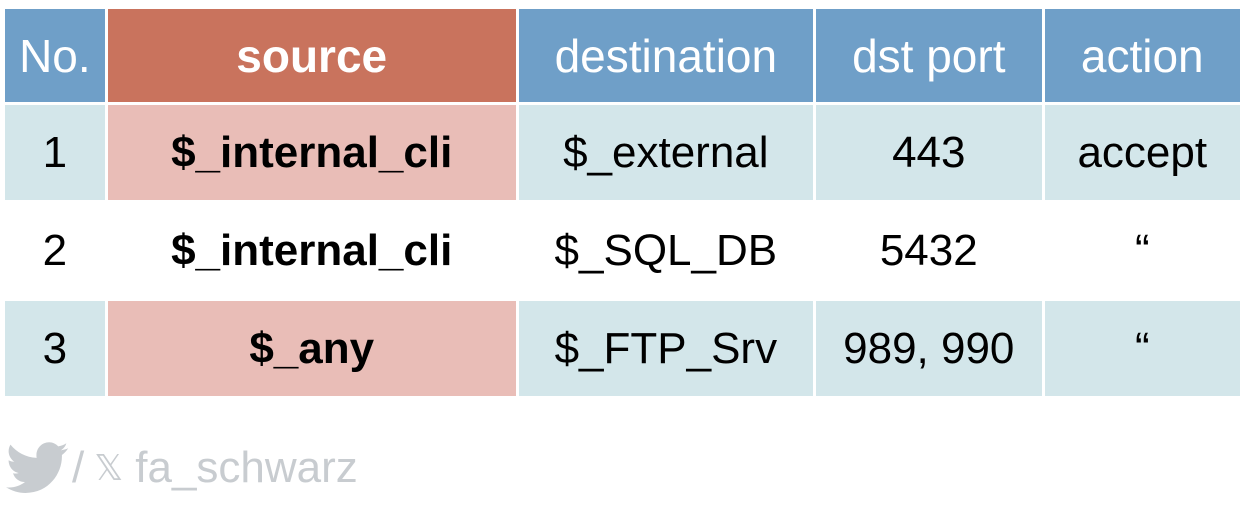 The image size is (1243, 505). I want to click on cell-no: 2, so click(55, 250).